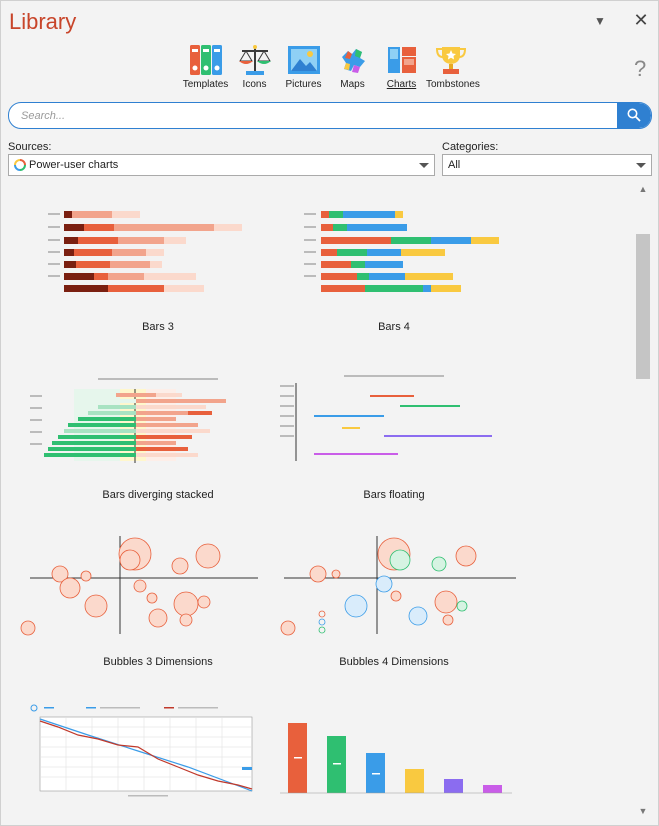 The width and height of the screenshot is (659, 826). Describe the element at coordinates (20, 165) in the screenshot. I see `power-user-logo-icon` at that location.